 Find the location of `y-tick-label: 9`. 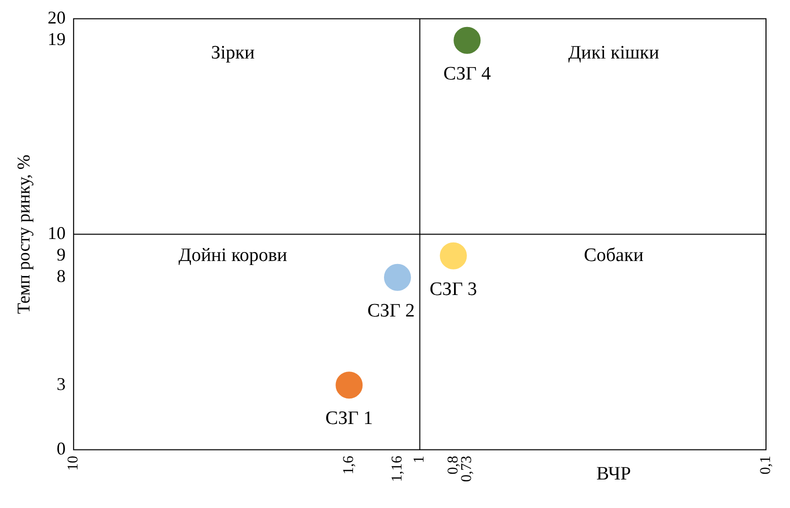

y-tick-label: 9 is located at coordinates (61, 254).